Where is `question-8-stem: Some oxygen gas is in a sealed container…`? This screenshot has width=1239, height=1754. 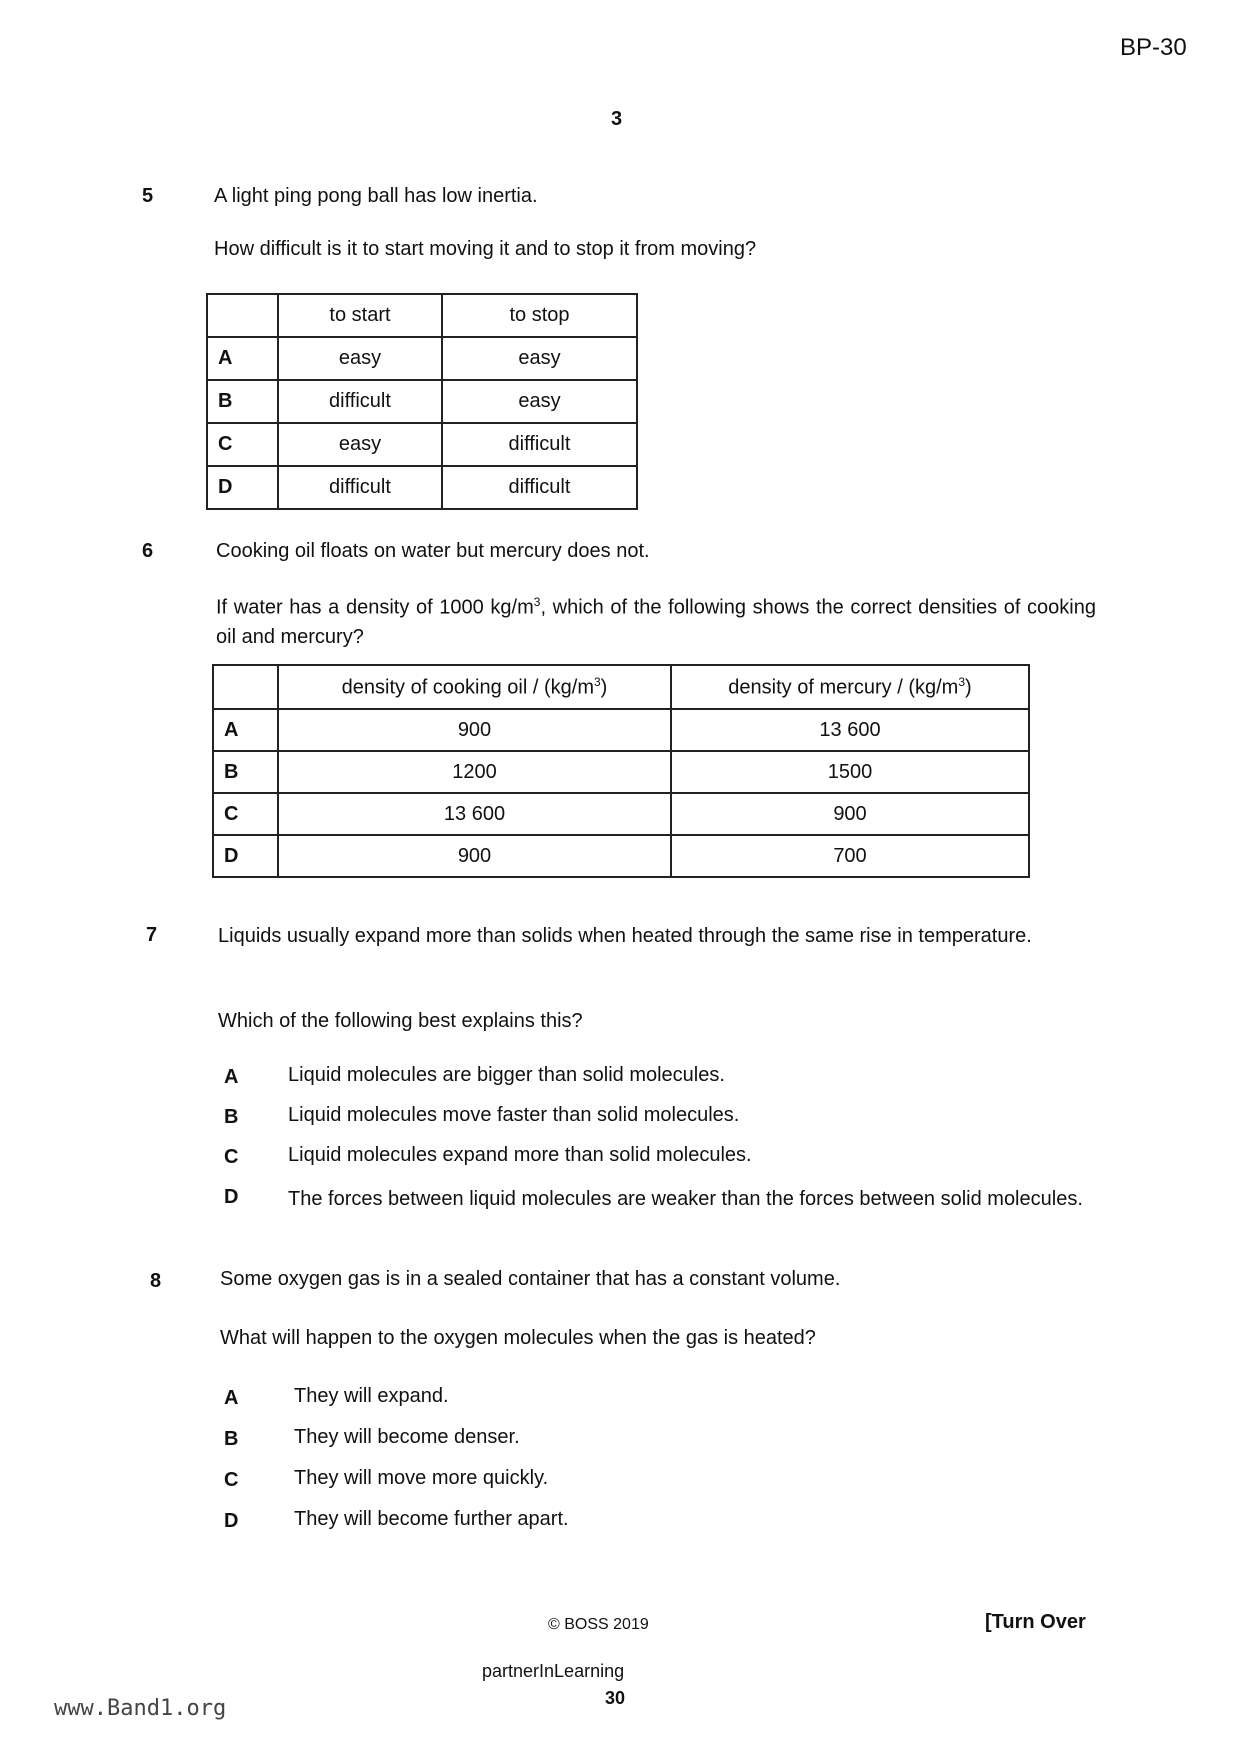 question-8-stem: Some oxygen gas is in a sealed container… is located at coordinates (530, 1279).